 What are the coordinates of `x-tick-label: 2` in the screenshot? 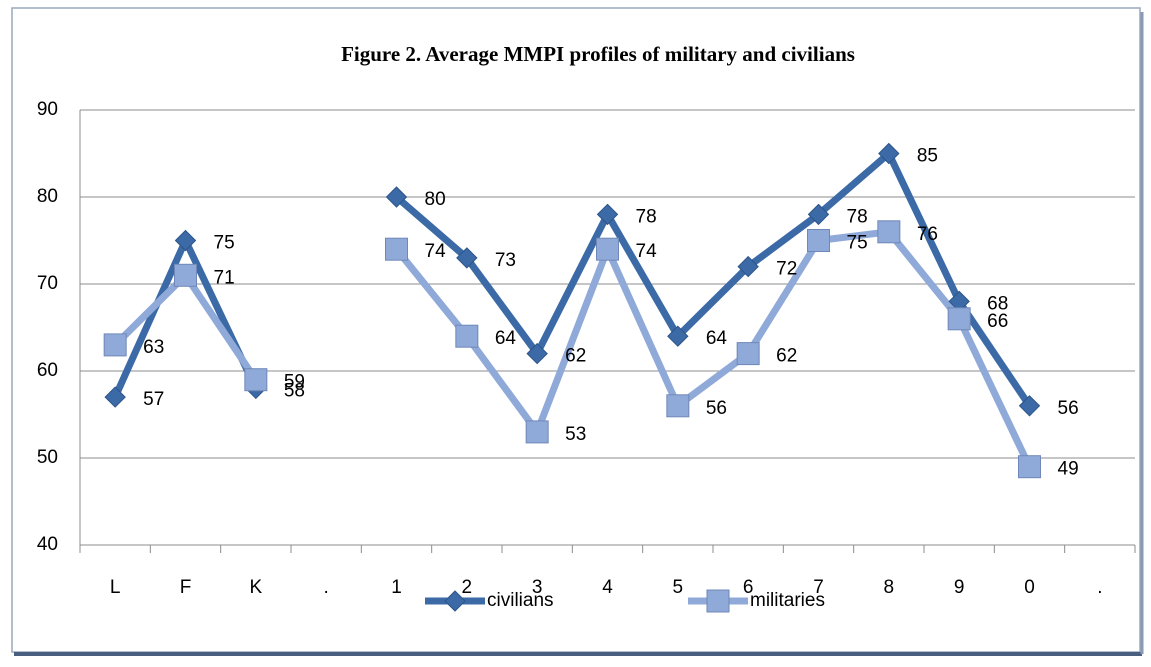 It's located at (467, 587).